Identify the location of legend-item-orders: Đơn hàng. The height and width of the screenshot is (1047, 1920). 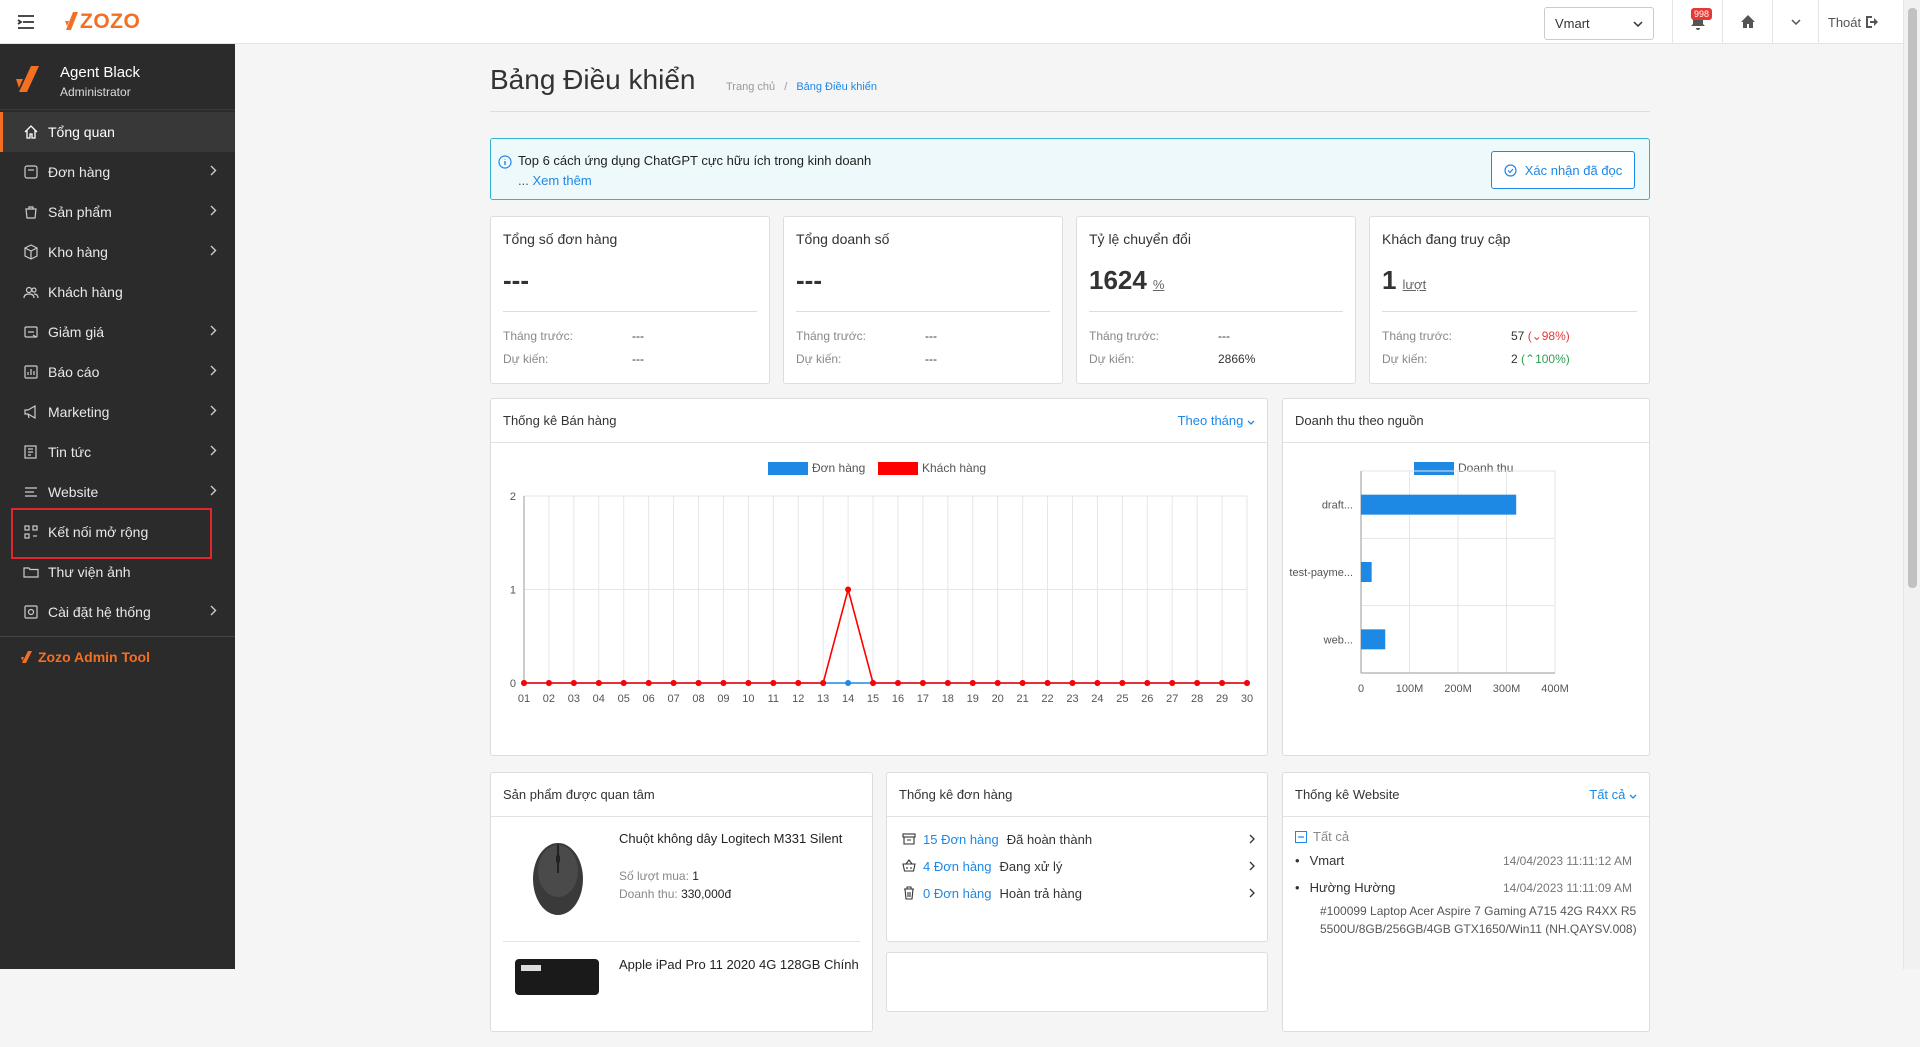
(816, 468).